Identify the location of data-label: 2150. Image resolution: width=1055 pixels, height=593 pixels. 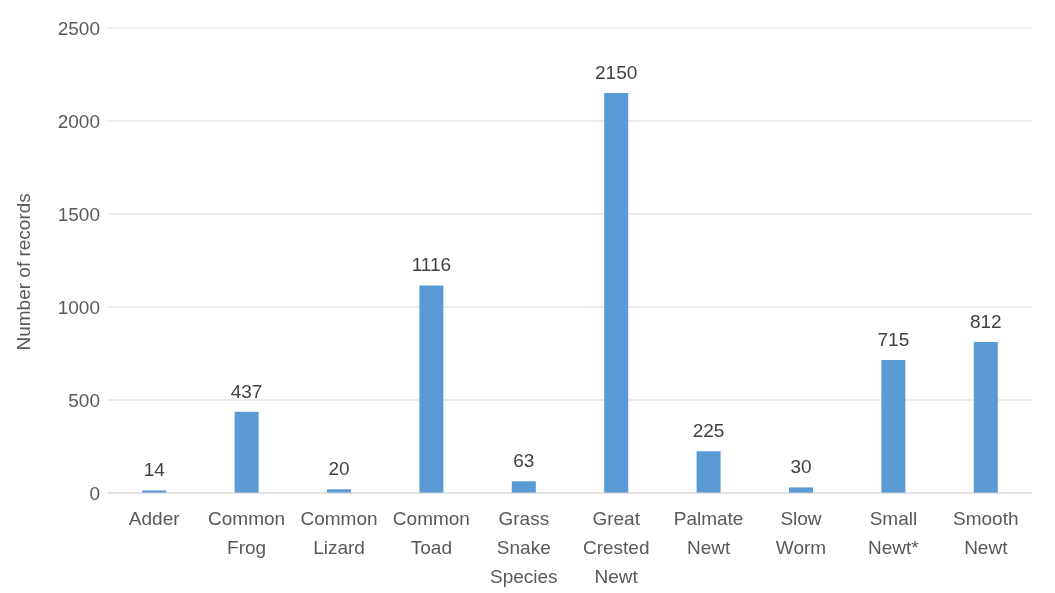
(616, 73).